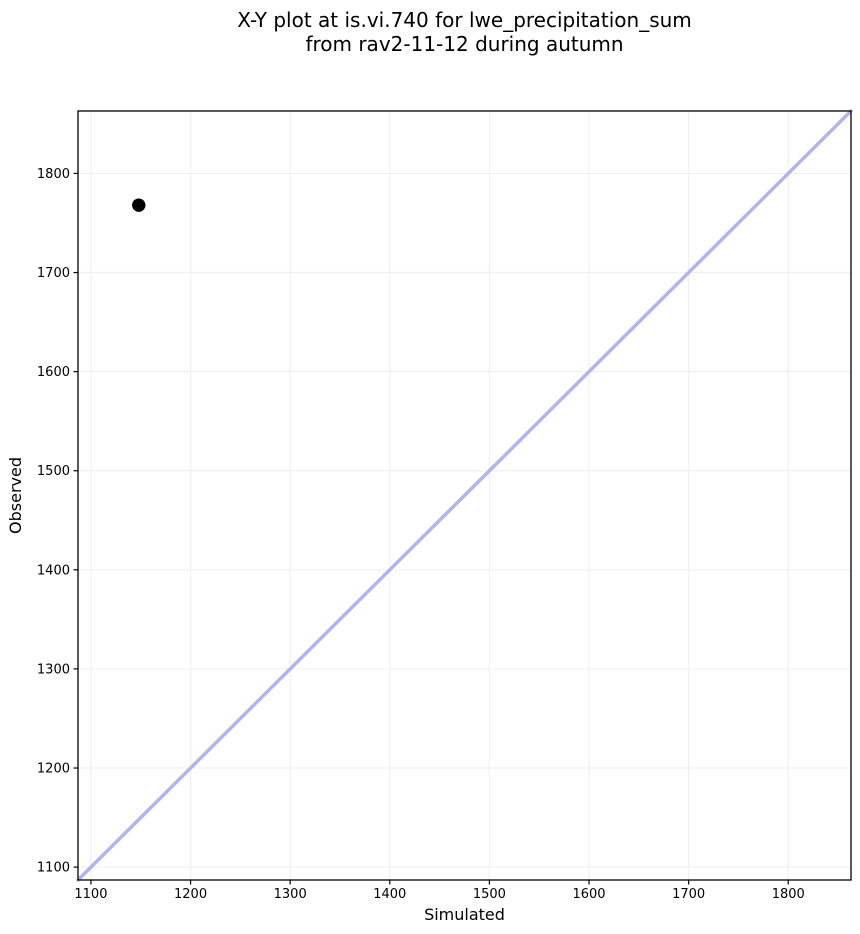 The width and height of the screenshot is (860, 934). What do you see at coordinates (588, 894) in the screenshot?
I see `x-tick-label: 1600` at bounding box center [588, 894].